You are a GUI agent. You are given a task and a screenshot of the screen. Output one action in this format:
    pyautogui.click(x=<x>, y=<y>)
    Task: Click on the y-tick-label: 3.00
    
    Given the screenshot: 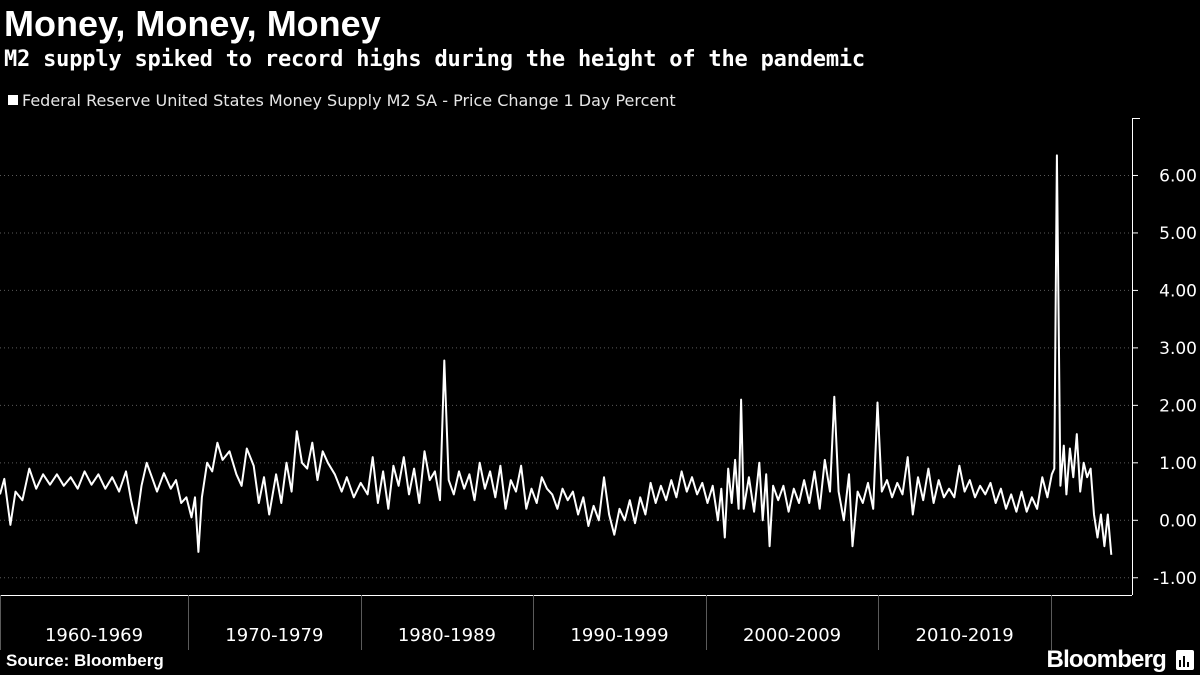 What is the action you would take?
    pyautogui.click(x=1178, y=349)
    